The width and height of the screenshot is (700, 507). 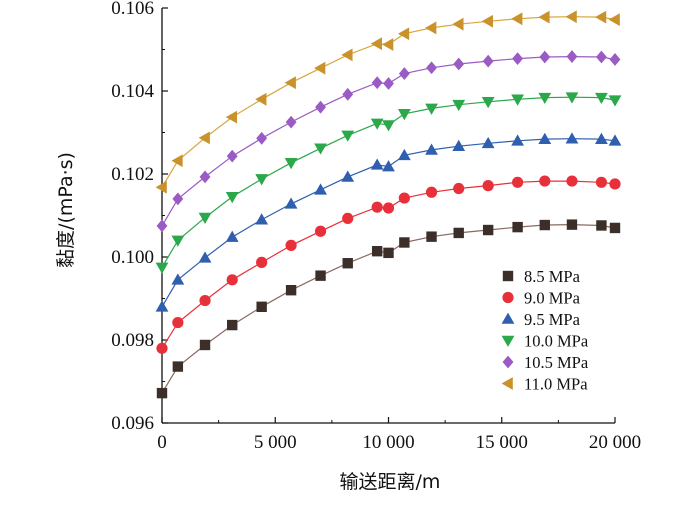 What do you see at coordinates (132, 340) in the screenshot?
I see `y-tick-label: 0.098` at bounding box center [132, 340].